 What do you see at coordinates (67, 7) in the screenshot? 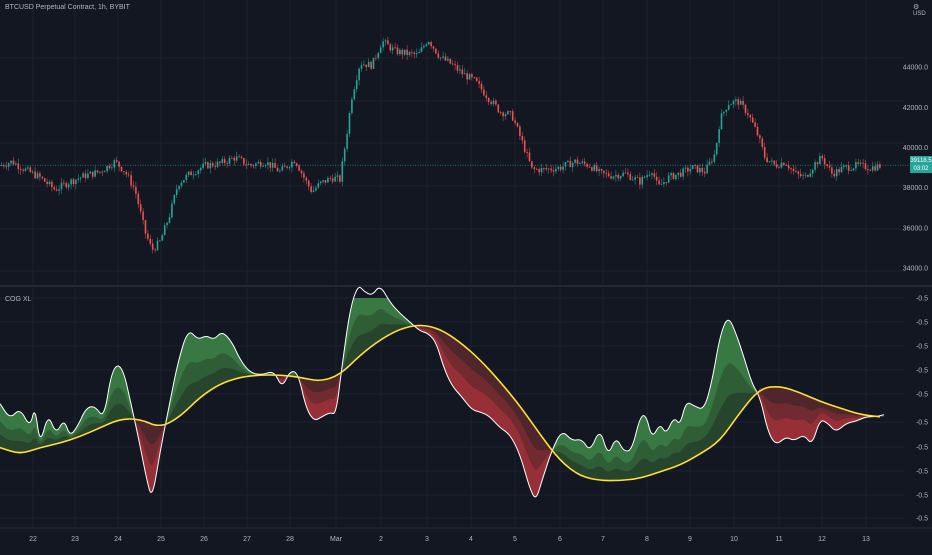
I see `symbol-title: BTCUSD Perpetual Contract, 1h, BYBIT` at bounding box center [67, 7].